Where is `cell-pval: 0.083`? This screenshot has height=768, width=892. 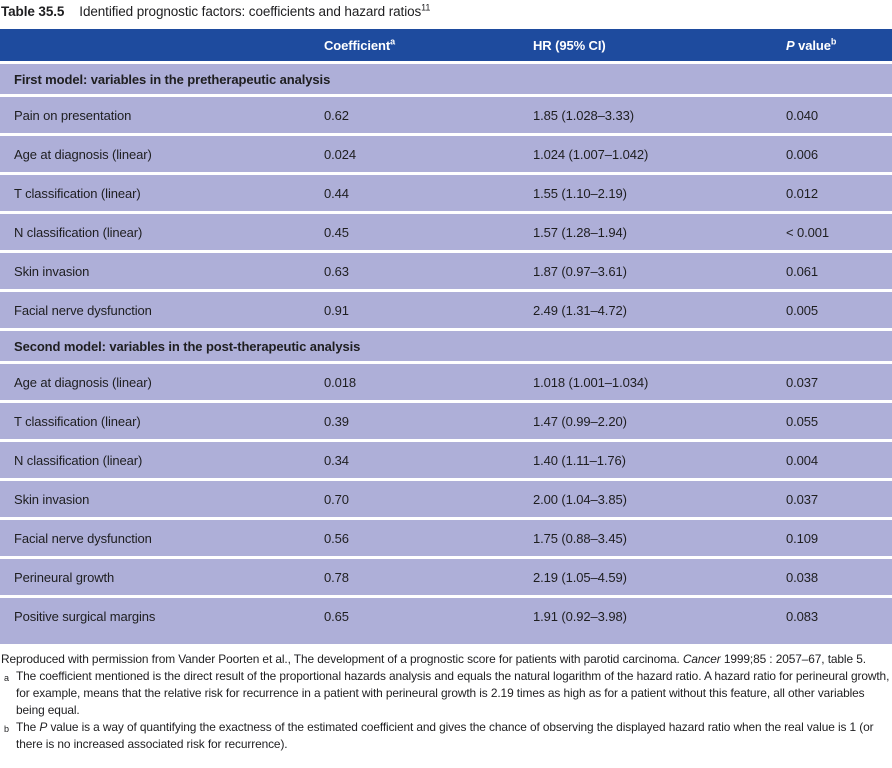 cell-pval: 0.083 is located at coordinates (802, 616).